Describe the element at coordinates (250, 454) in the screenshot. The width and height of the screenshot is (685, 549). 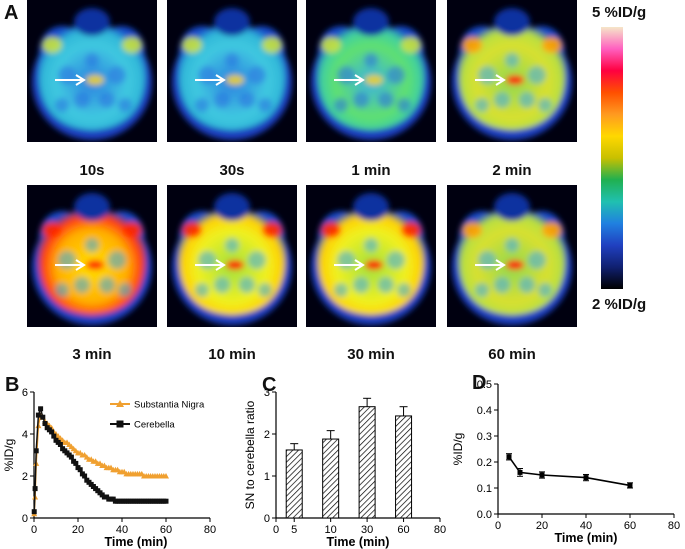
I see `y-axis-label: SN to cerebella ratio` at that location.